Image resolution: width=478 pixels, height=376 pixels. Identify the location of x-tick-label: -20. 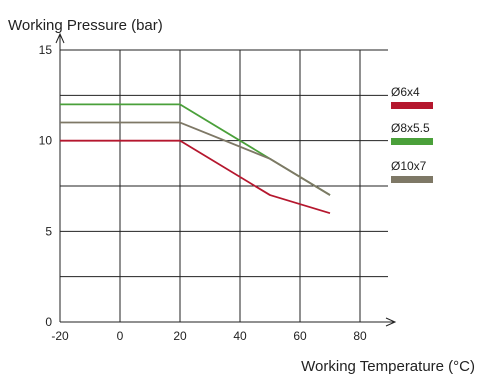
(60, 336).